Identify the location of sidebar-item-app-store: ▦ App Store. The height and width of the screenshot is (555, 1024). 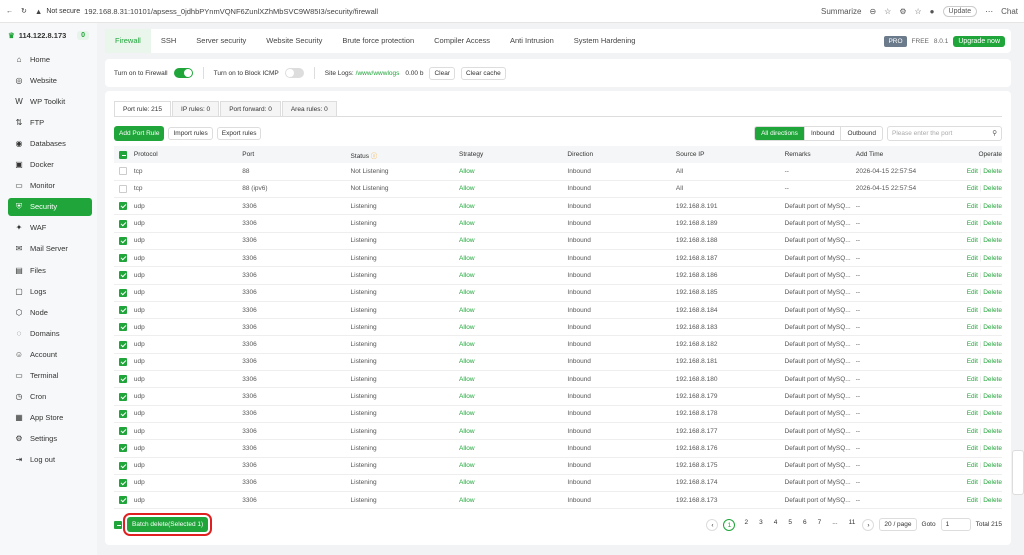
(50, 418).